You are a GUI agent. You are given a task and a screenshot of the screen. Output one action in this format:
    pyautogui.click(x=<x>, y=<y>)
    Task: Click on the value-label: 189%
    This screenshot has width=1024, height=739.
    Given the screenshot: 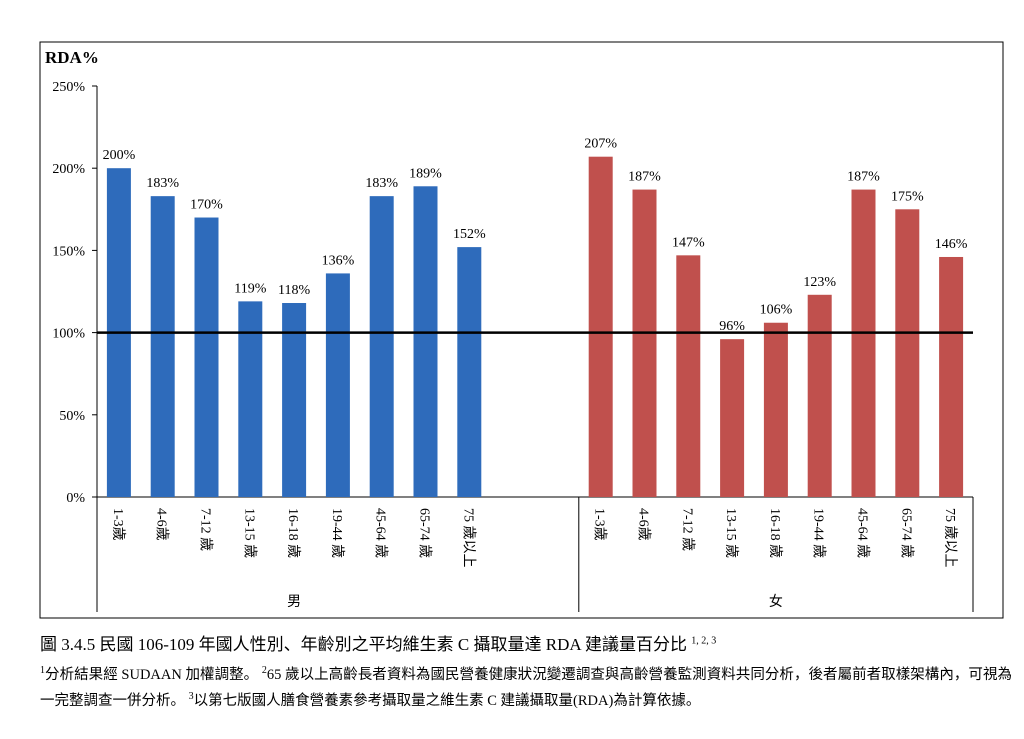 What is the action you would take?
    pyautogui.click(x=425, y=173)
    